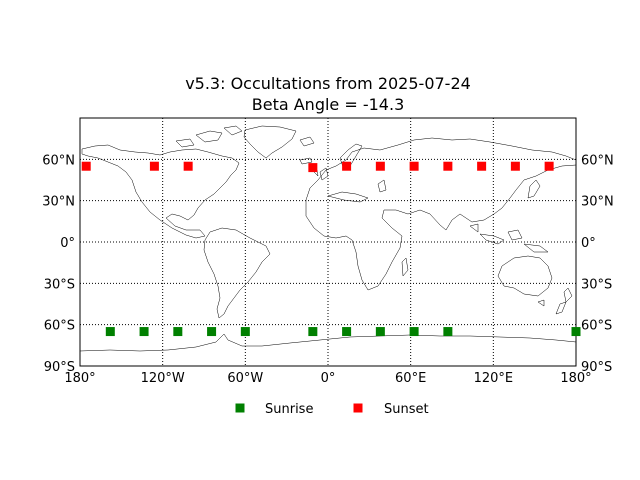 The image size is (640, 480). What do you see at coordinates (59, 326) in the screenshot?
I see `y-tick-label-left-60degs: 60°S` at bounding box center [59, 326].